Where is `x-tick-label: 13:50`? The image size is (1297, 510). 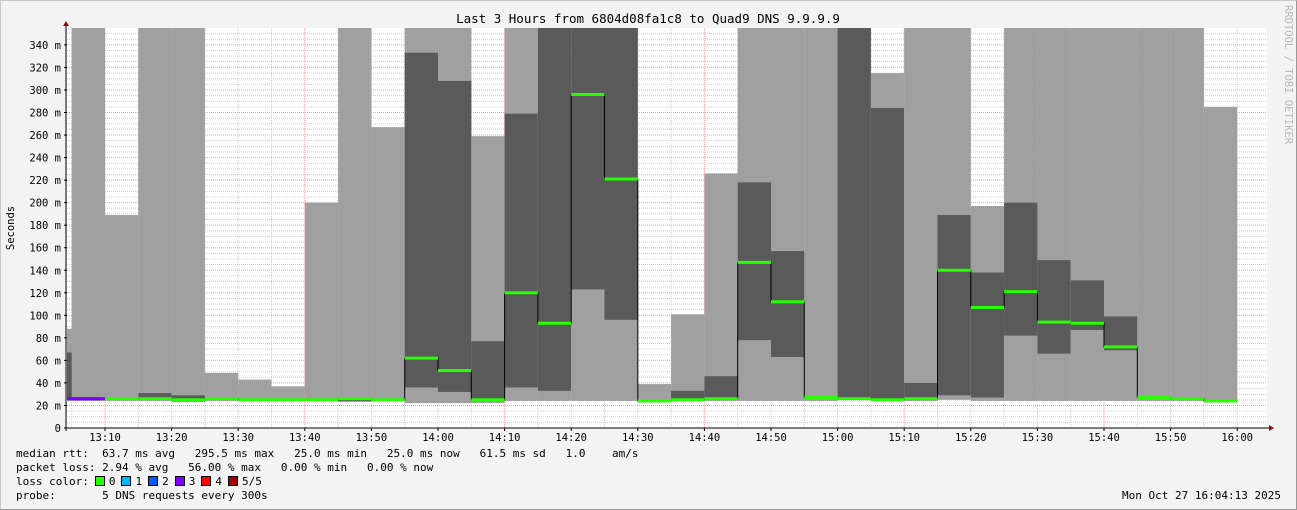 x-tick-label: 13:50 is located at coordinates (372, 438).